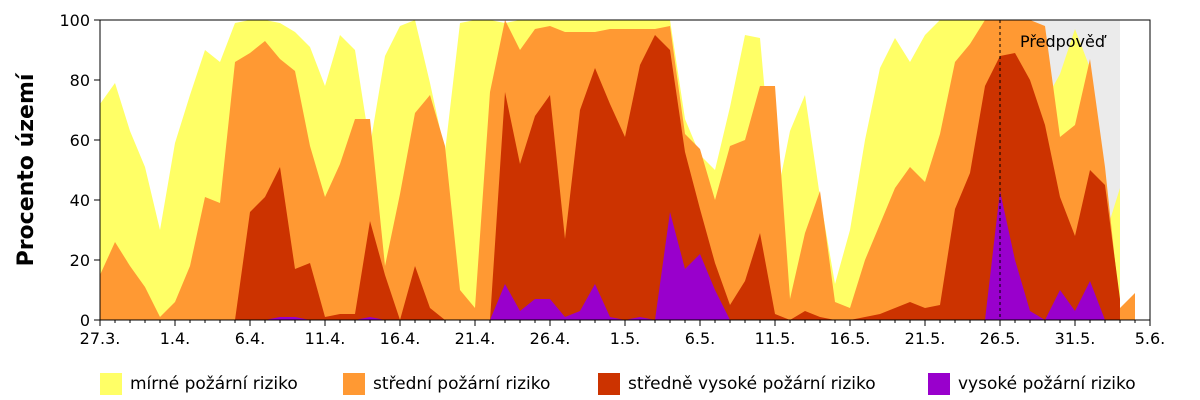  What do you see at coordinates (325, 338) in the screenshot?
I see `x-tick-label: 11.4.` at bounding box center [325, 338].